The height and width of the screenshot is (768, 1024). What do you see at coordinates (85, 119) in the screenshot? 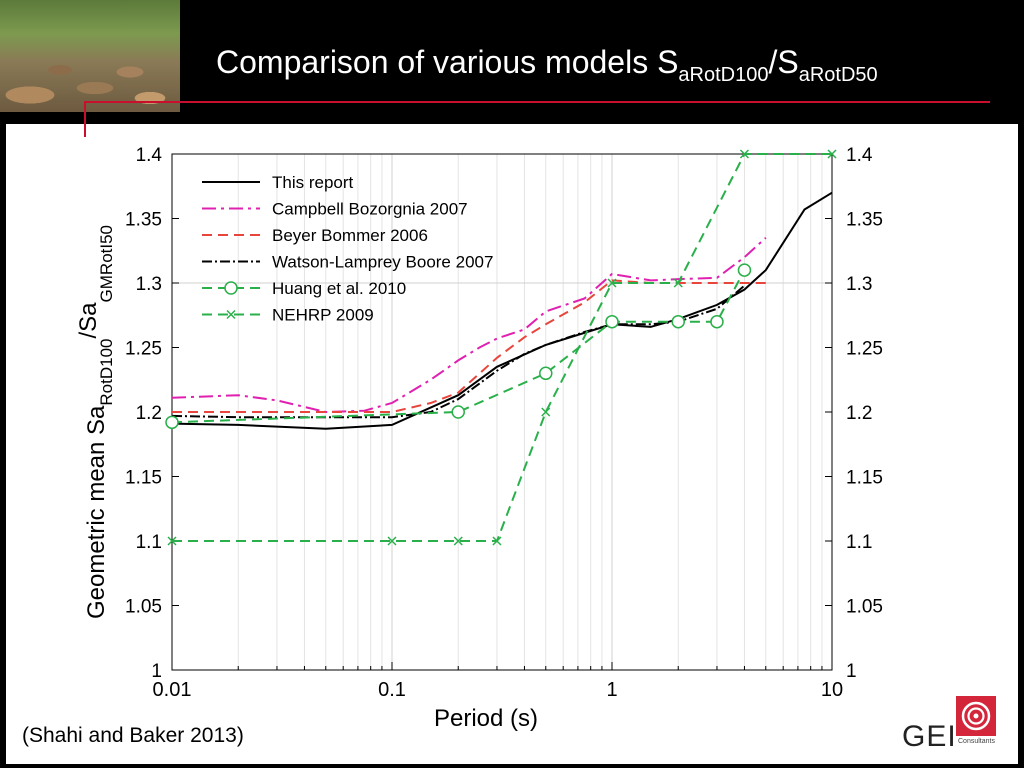
I see `accent-tick` at bounding box center [85, 119].